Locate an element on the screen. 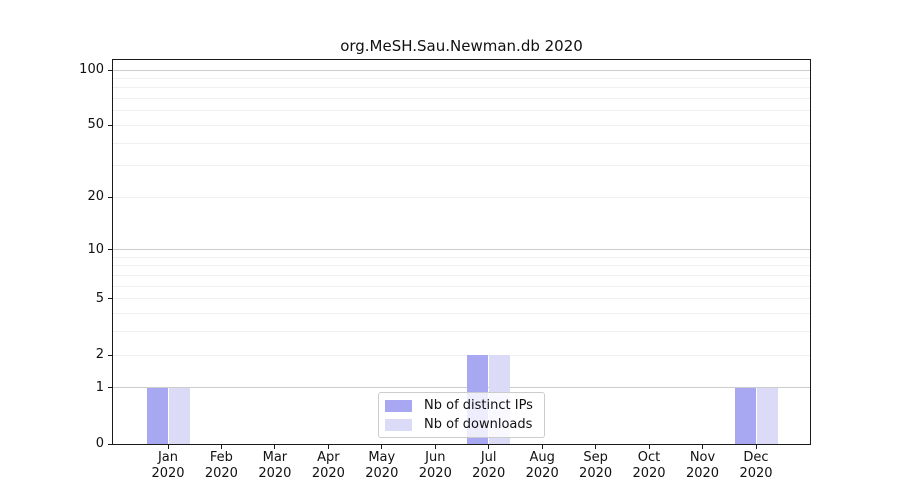  bar-downloads-dec is located at coordinates (767, 415).